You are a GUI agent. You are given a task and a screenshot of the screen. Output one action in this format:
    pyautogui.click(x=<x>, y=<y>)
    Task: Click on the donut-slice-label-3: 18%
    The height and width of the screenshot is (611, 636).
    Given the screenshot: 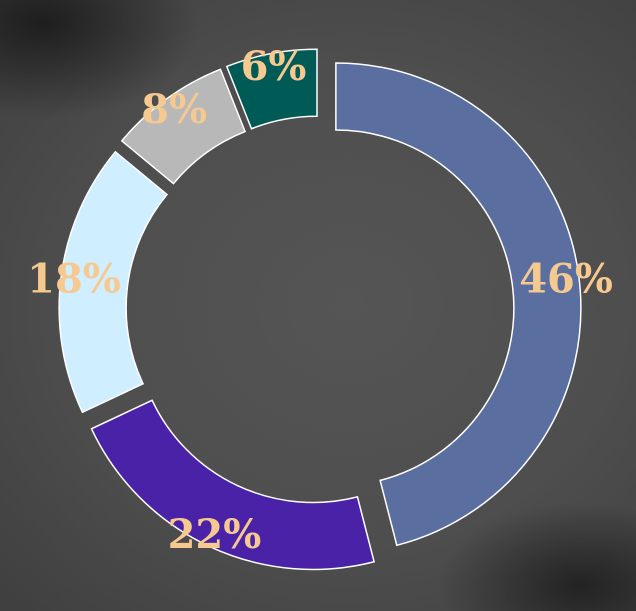 What is the action you would take?
    pyautogui.click(x=74, y=278)
    